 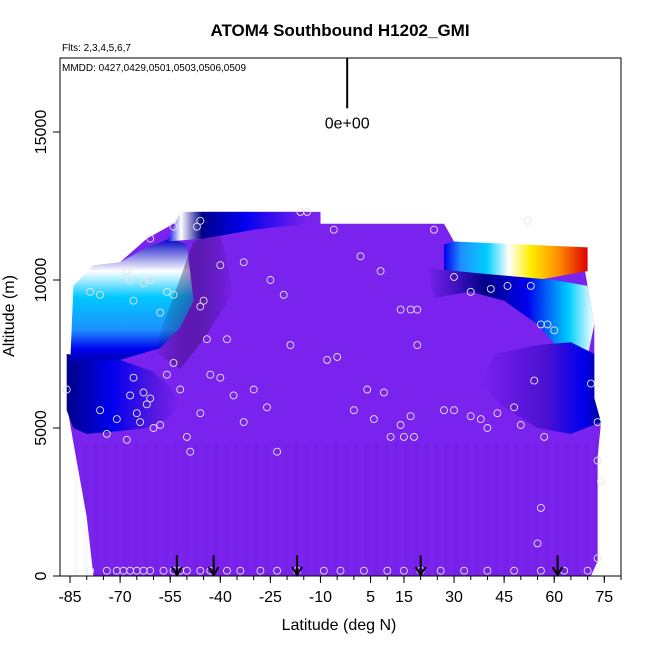 I want to click on y-axis-label: Altitude (m), so click(x=9, y=316).